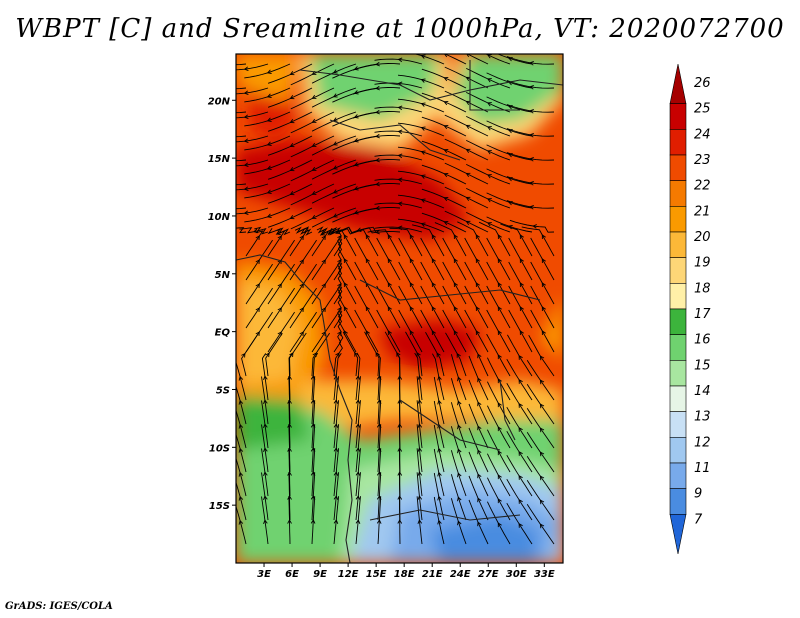  Describe the element at coordinates (702, 160) in the screenshot. I see `colorbar-label: 23` at that location.